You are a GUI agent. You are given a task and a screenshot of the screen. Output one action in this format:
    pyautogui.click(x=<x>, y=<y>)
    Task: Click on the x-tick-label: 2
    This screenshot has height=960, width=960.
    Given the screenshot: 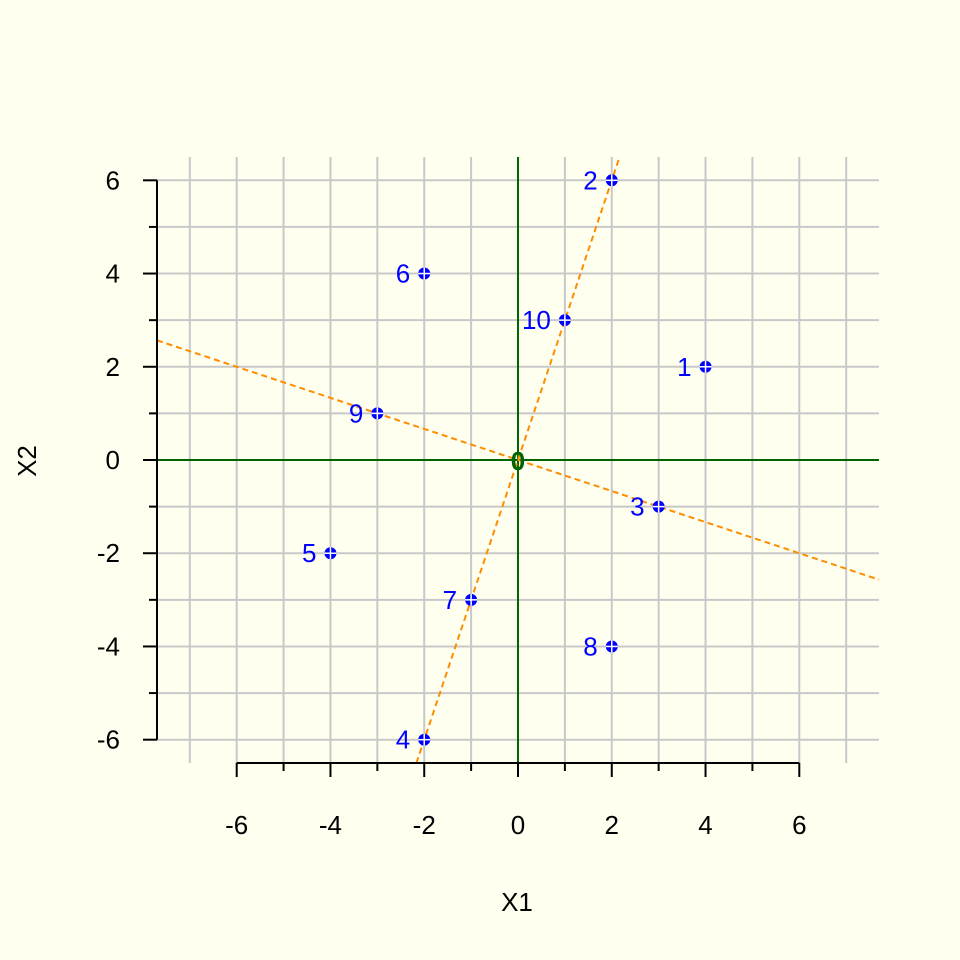 What is the action you would take?
    pyautogui.click(x=612, y=825)
    